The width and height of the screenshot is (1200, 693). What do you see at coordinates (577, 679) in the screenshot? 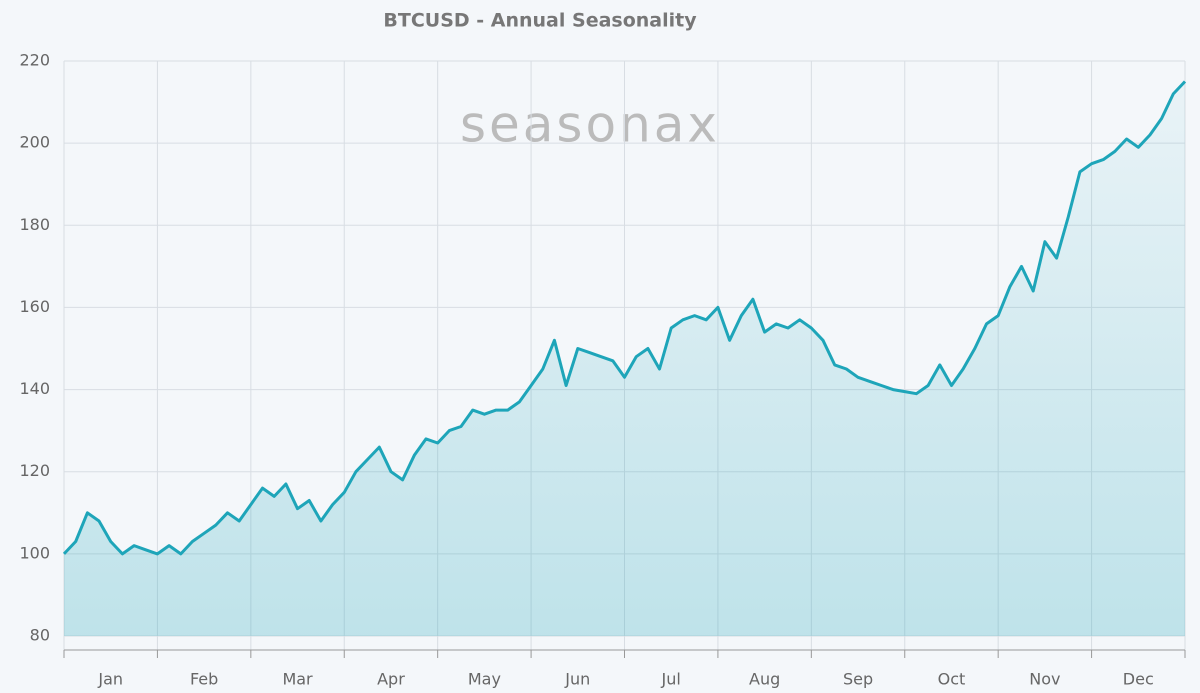
I see `x-tick-label: Jun` at bounding box center [577, 679].